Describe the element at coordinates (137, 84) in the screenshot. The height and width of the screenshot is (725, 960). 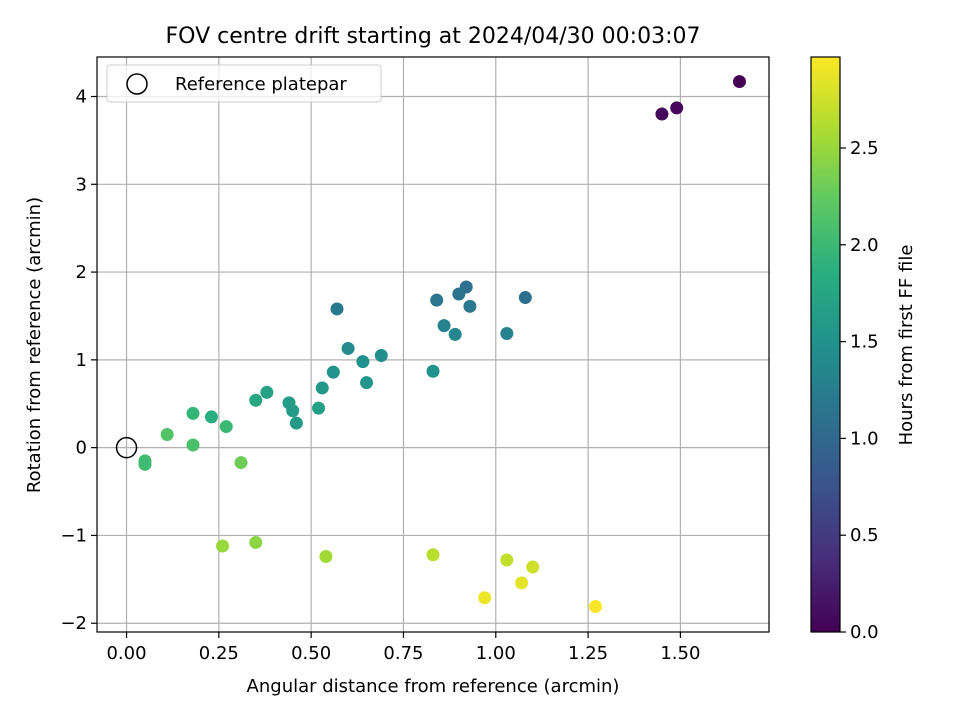
I see `legend-marker-icon` at that location.